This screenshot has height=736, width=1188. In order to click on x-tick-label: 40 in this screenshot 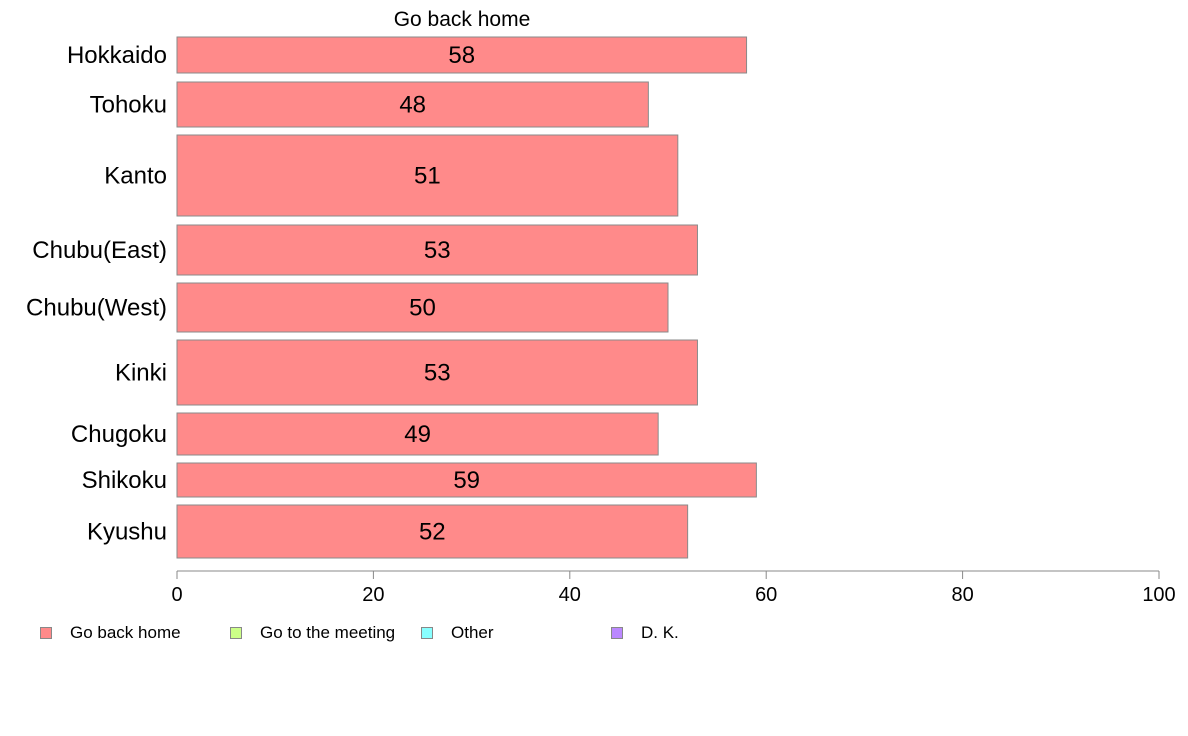, I will do `click(570, 595)`.